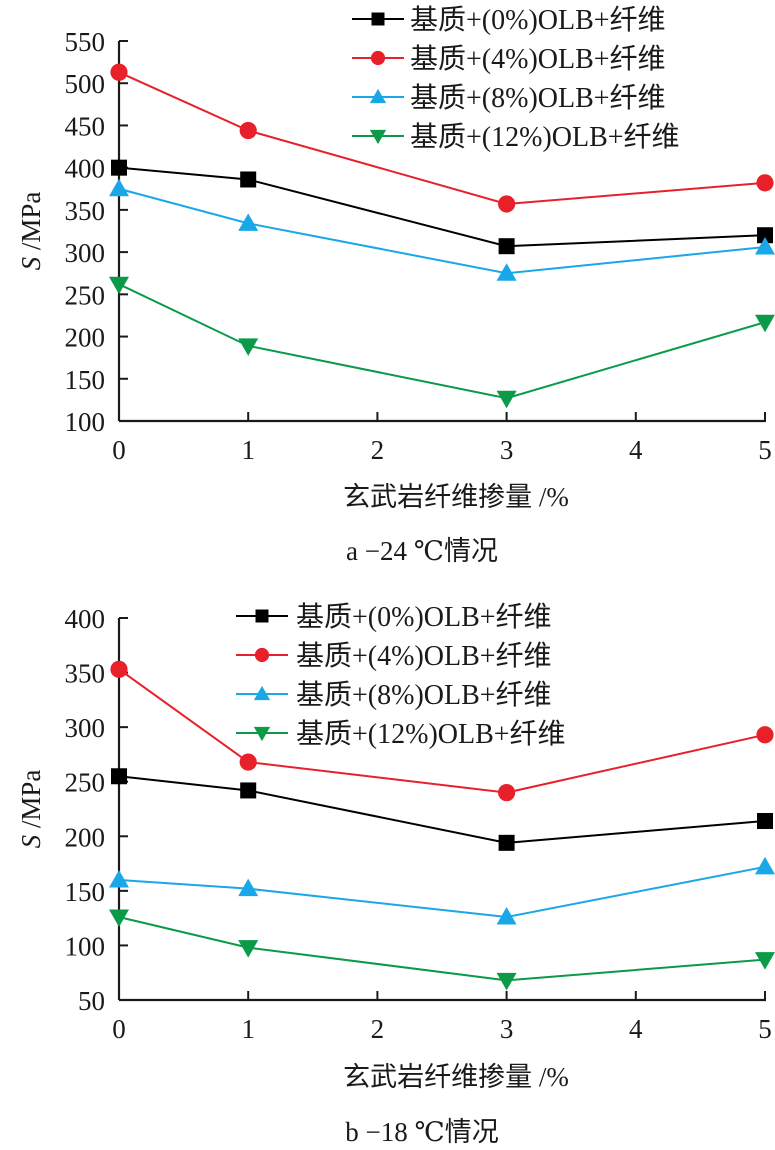 The image size is (775, 1150). Describe the element at coordinates (85, 84) in the screenshot. I see `y-tick-label: 500` at that location.